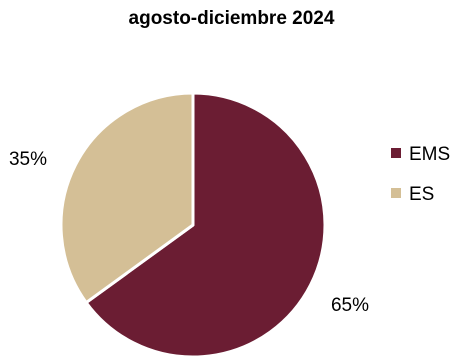 Image resolution: width=463 pixels, height=356 pixels. I want to click on legend-swatch-ems, so click(396, 153).